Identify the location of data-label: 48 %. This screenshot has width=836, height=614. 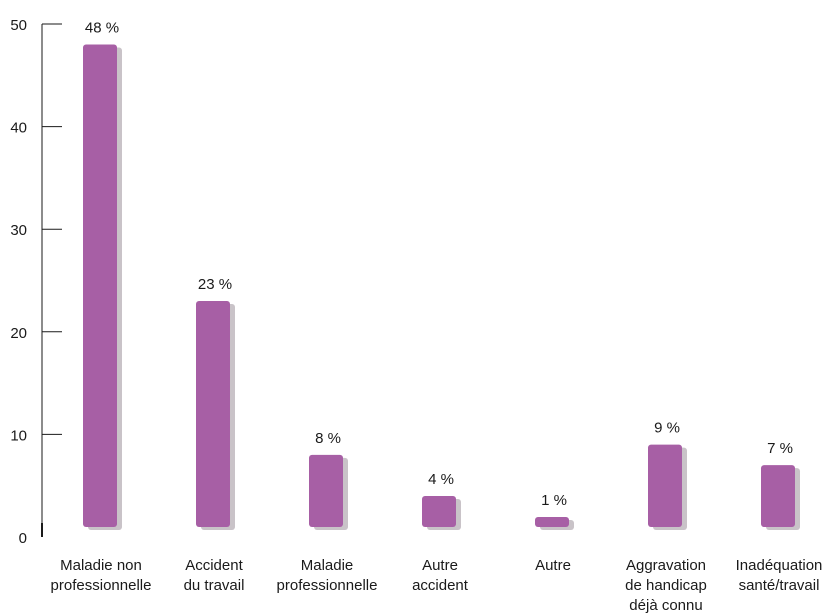
(102, 28).